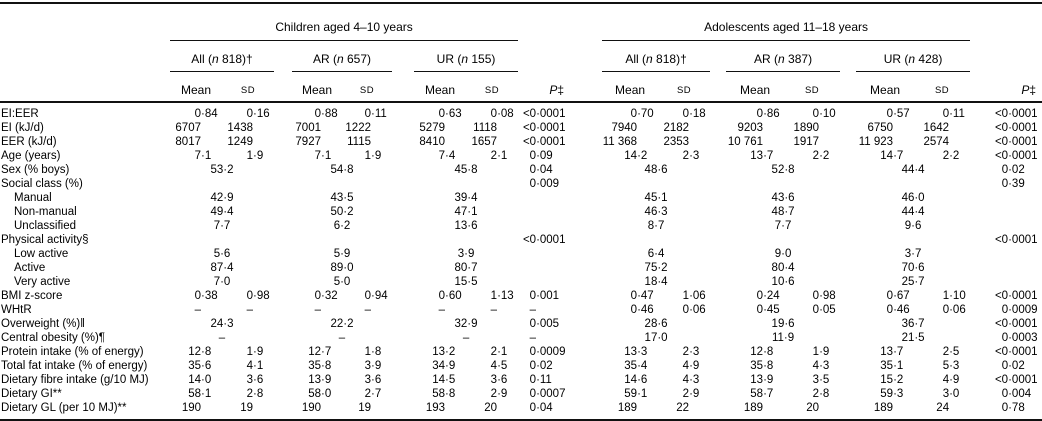  Describe the element at coordinates (492, 129) in the screenshot. I see `sd-cell: 1118` at that location.